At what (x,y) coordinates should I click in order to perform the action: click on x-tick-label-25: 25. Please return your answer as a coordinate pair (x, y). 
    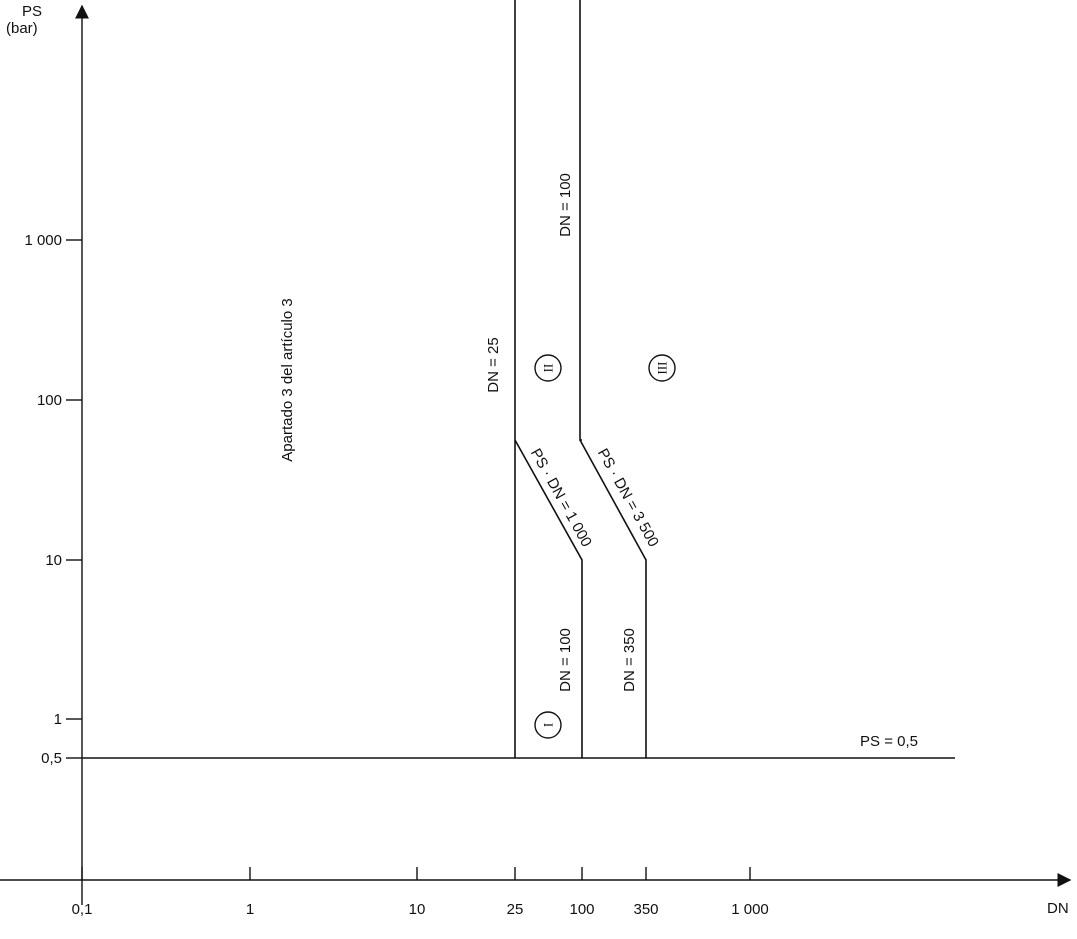
    Looking at the image, I should click on (515, 909).